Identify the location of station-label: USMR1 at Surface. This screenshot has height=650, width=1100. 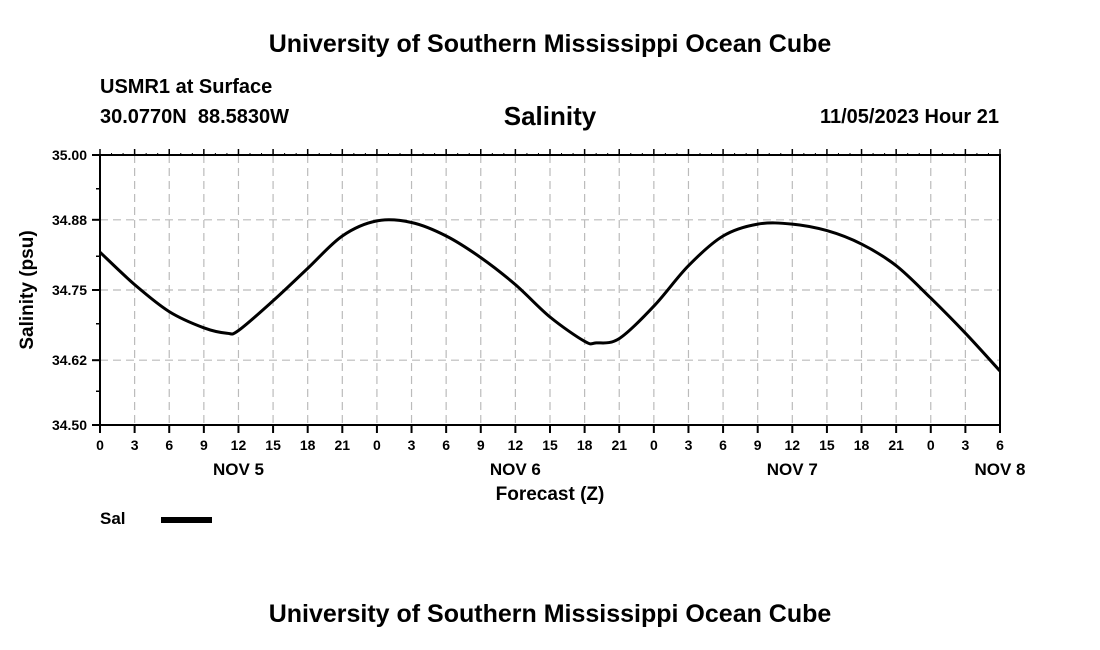
(186, 87).